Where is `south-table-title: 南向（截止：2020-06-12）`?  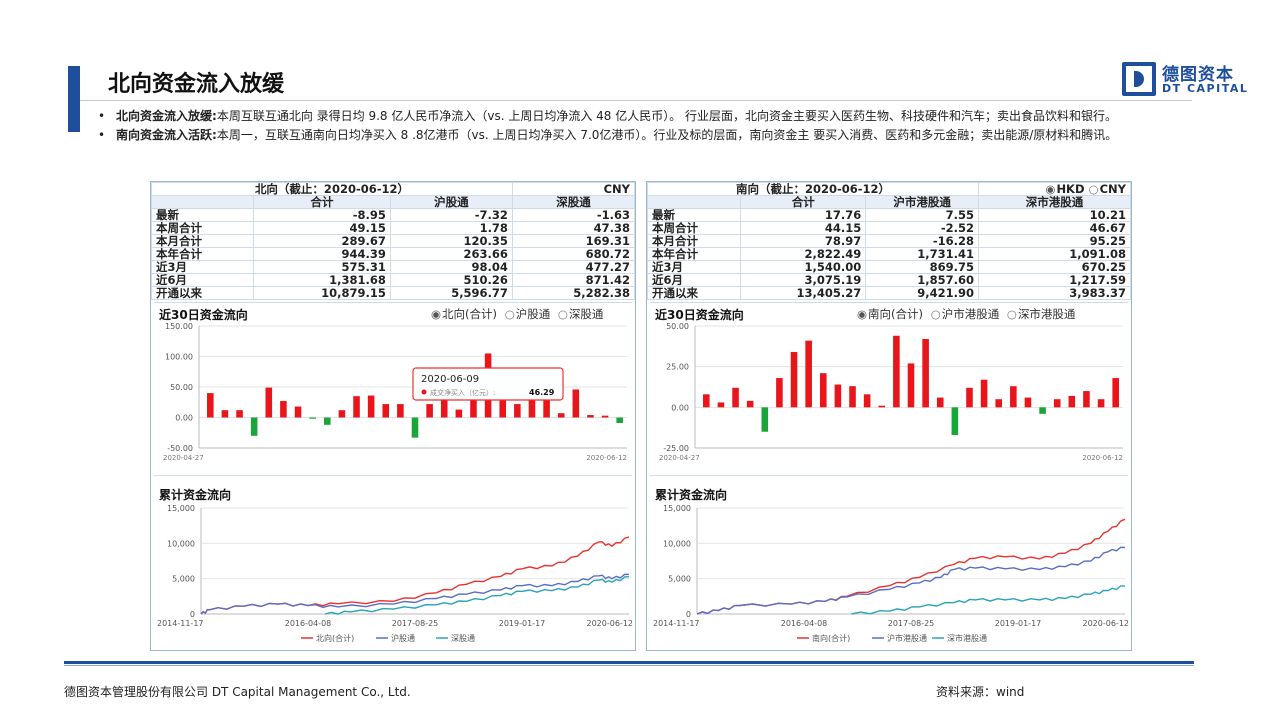
south-table-title: 南向（截止：2020-06-12） is located at coordinates (813, 189).